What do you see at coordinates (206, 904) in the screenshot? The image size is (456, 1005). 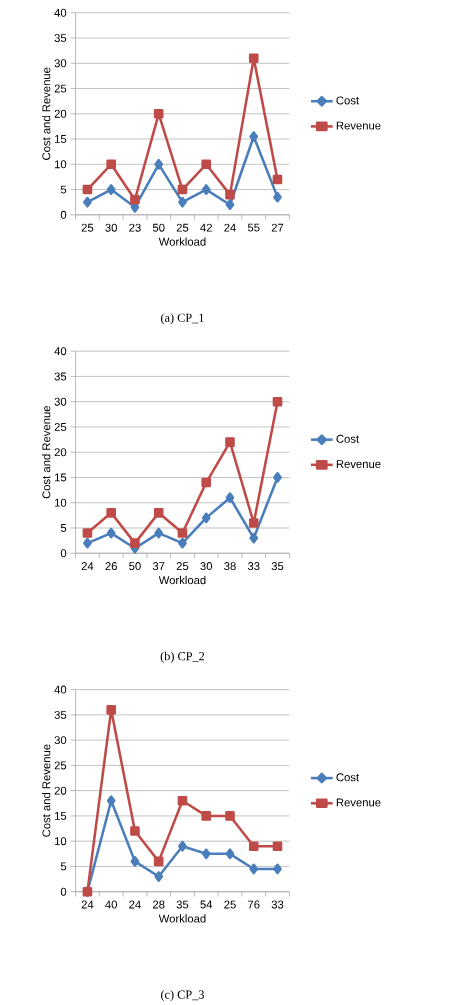 I see `x-tick-label: 54` at bounding box center [206, 904].